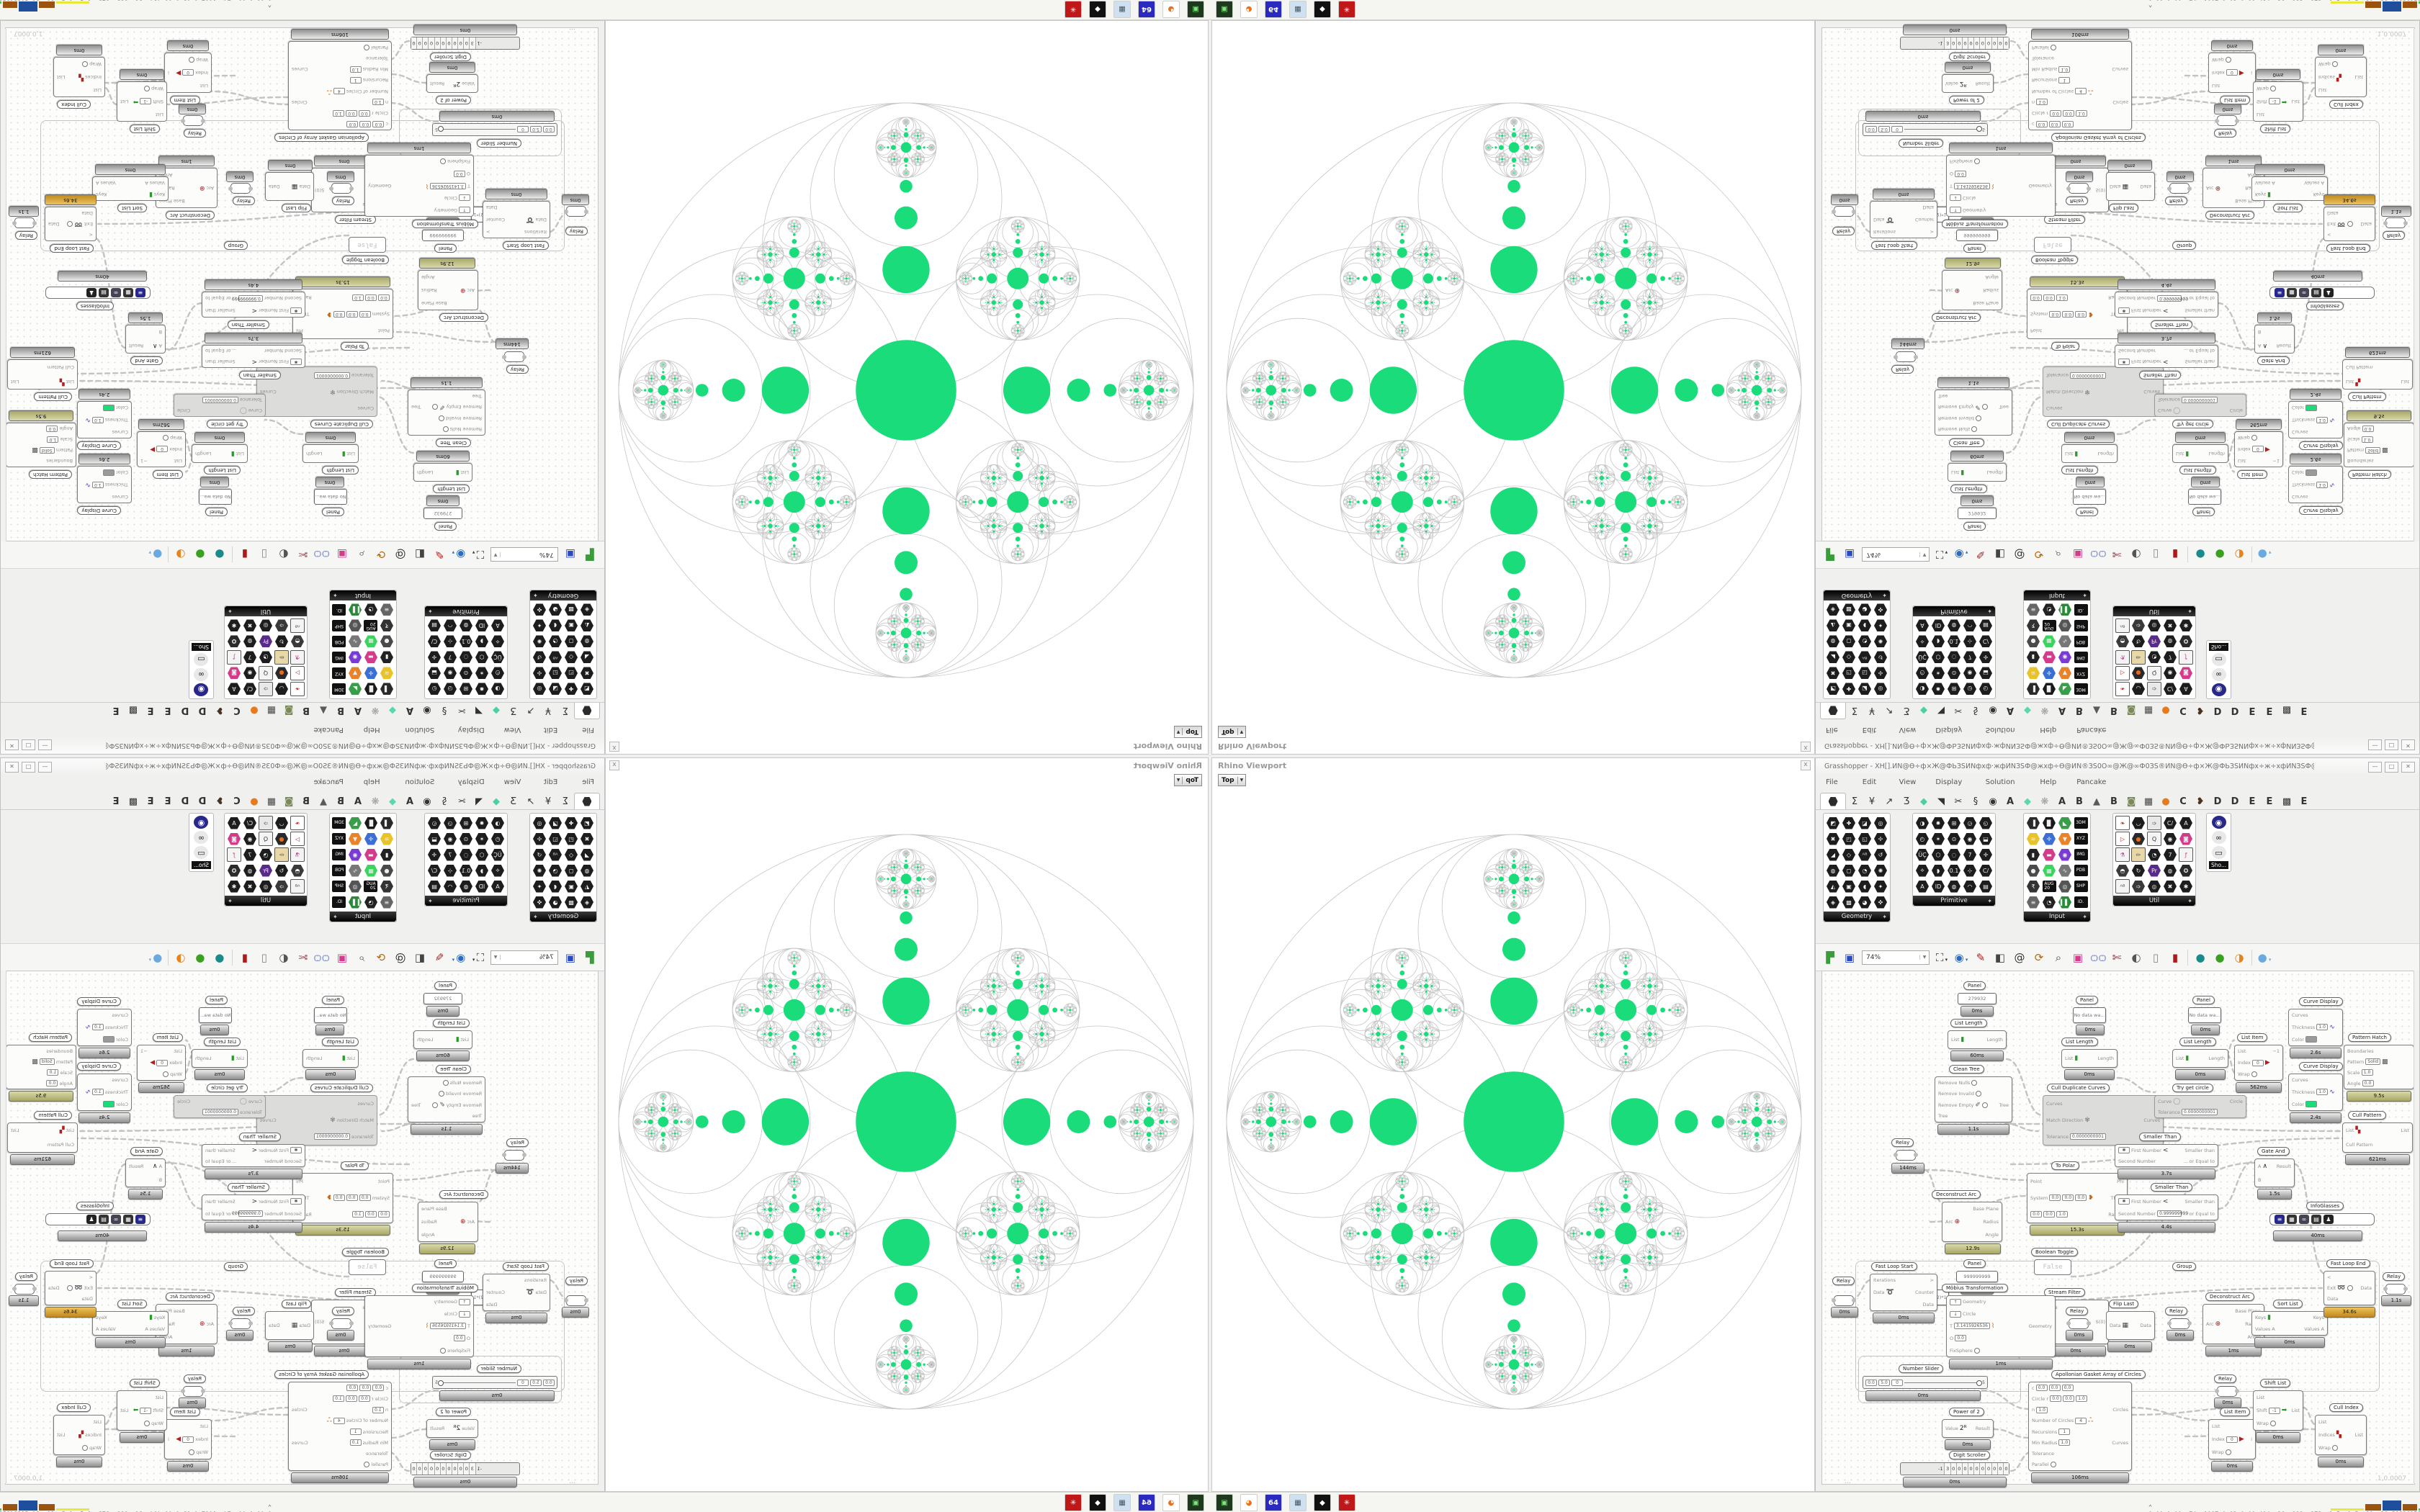  What do you see at coordinates (614, 747) in the screenshot?
I see `close-icon: x` at bounding box center [614, 747].